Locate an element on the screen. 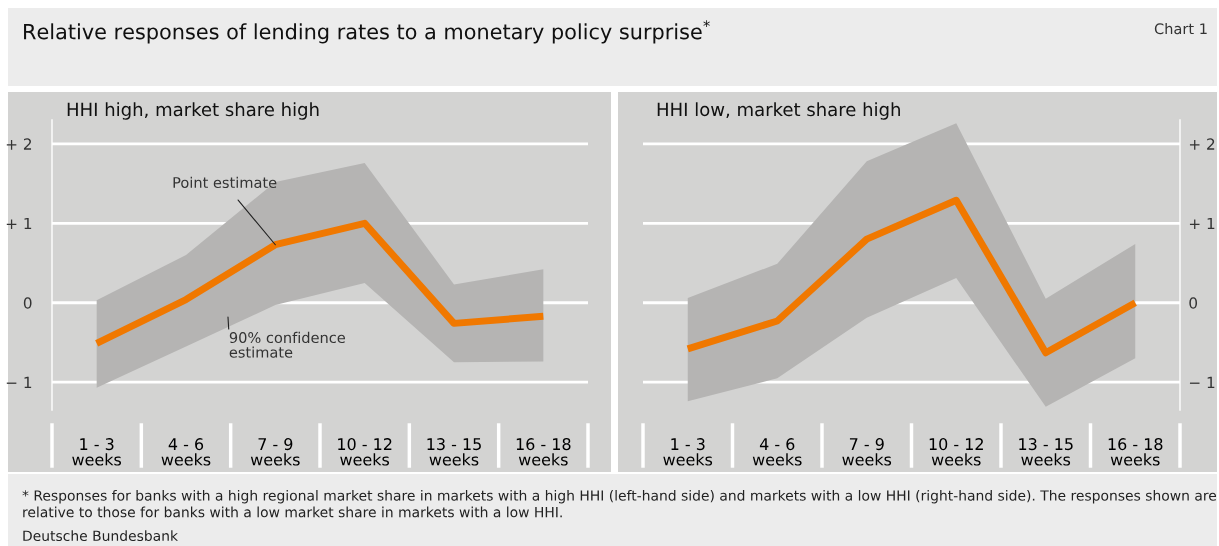 The width and height of the screenshot is (1219, 546). caption: Chart 1 is located at coordinates (1180, 28).